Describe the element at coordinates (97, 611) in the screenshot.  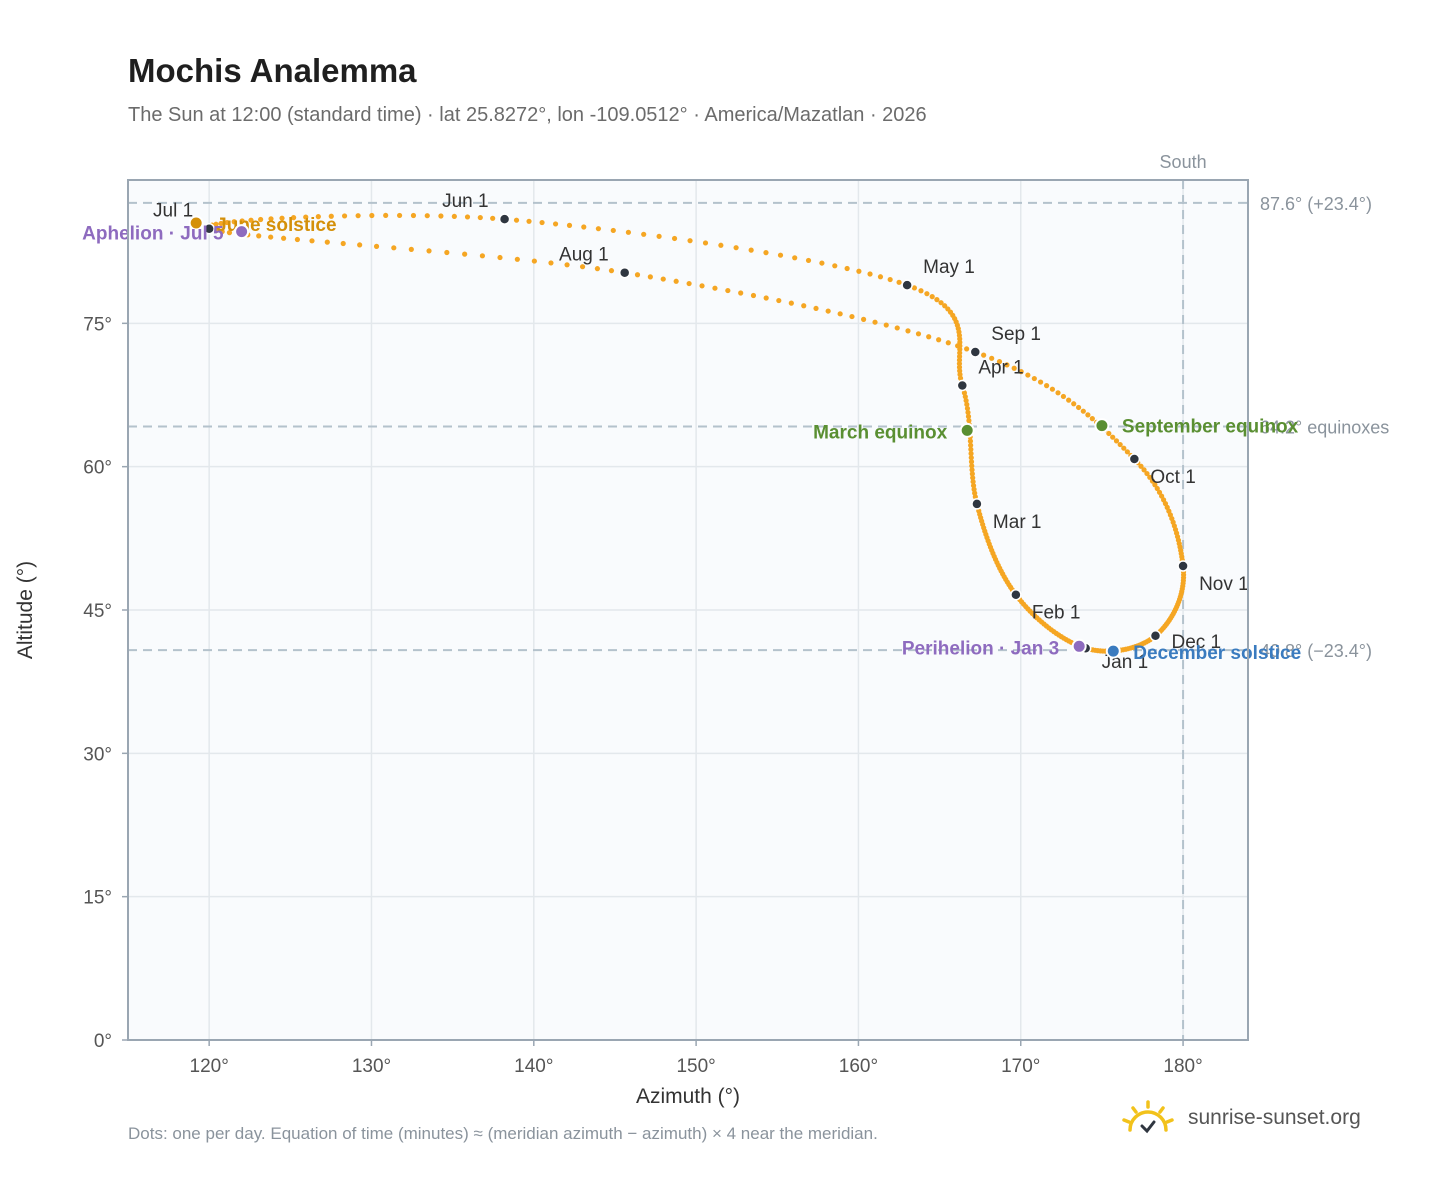
I see `y-tick-label: 45°` at that location.